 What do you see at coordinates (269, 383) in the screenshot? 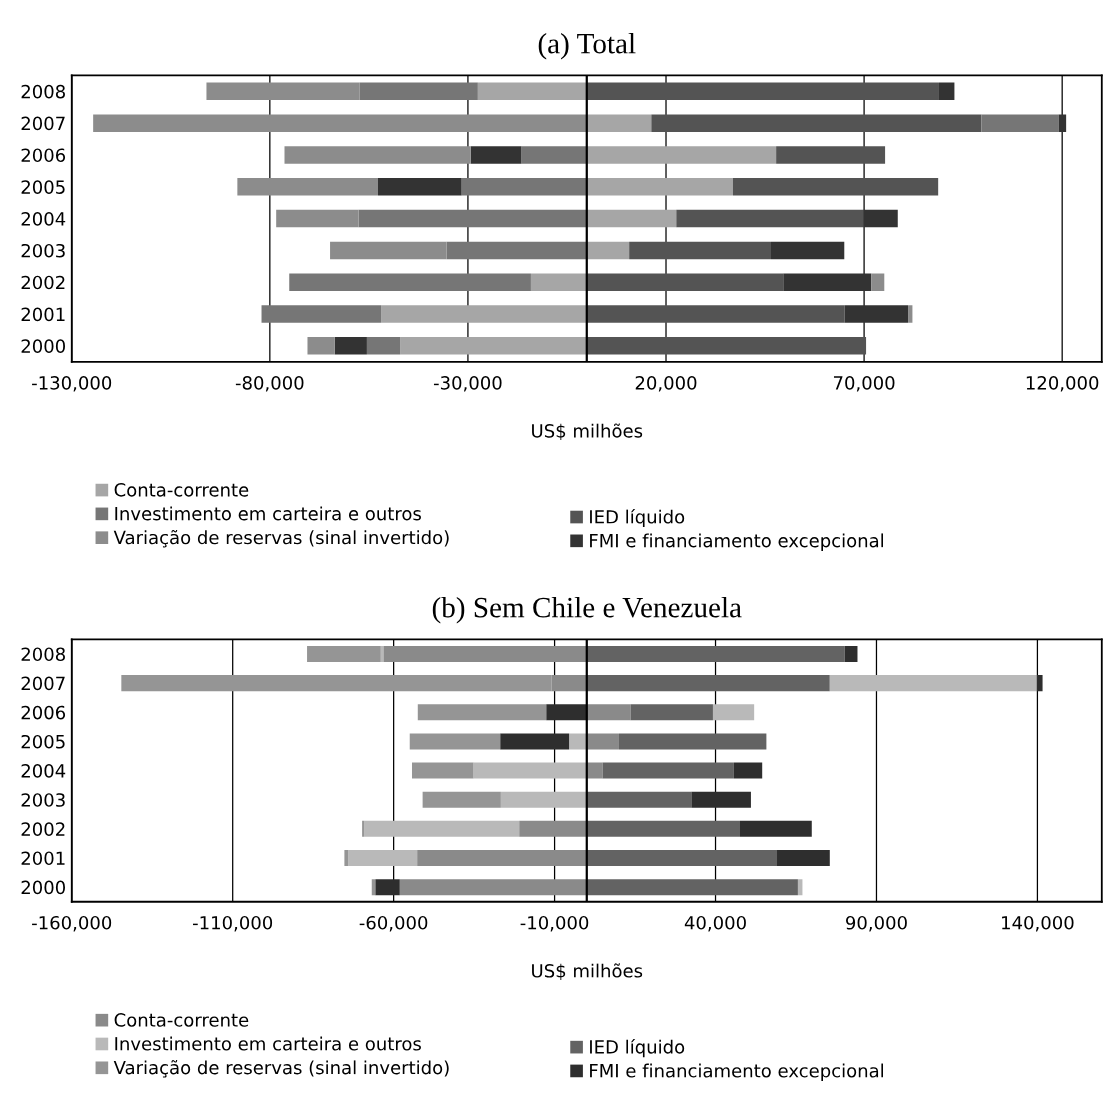
I see `x-tick-label: -80,000` at bounding box center [269, 383].